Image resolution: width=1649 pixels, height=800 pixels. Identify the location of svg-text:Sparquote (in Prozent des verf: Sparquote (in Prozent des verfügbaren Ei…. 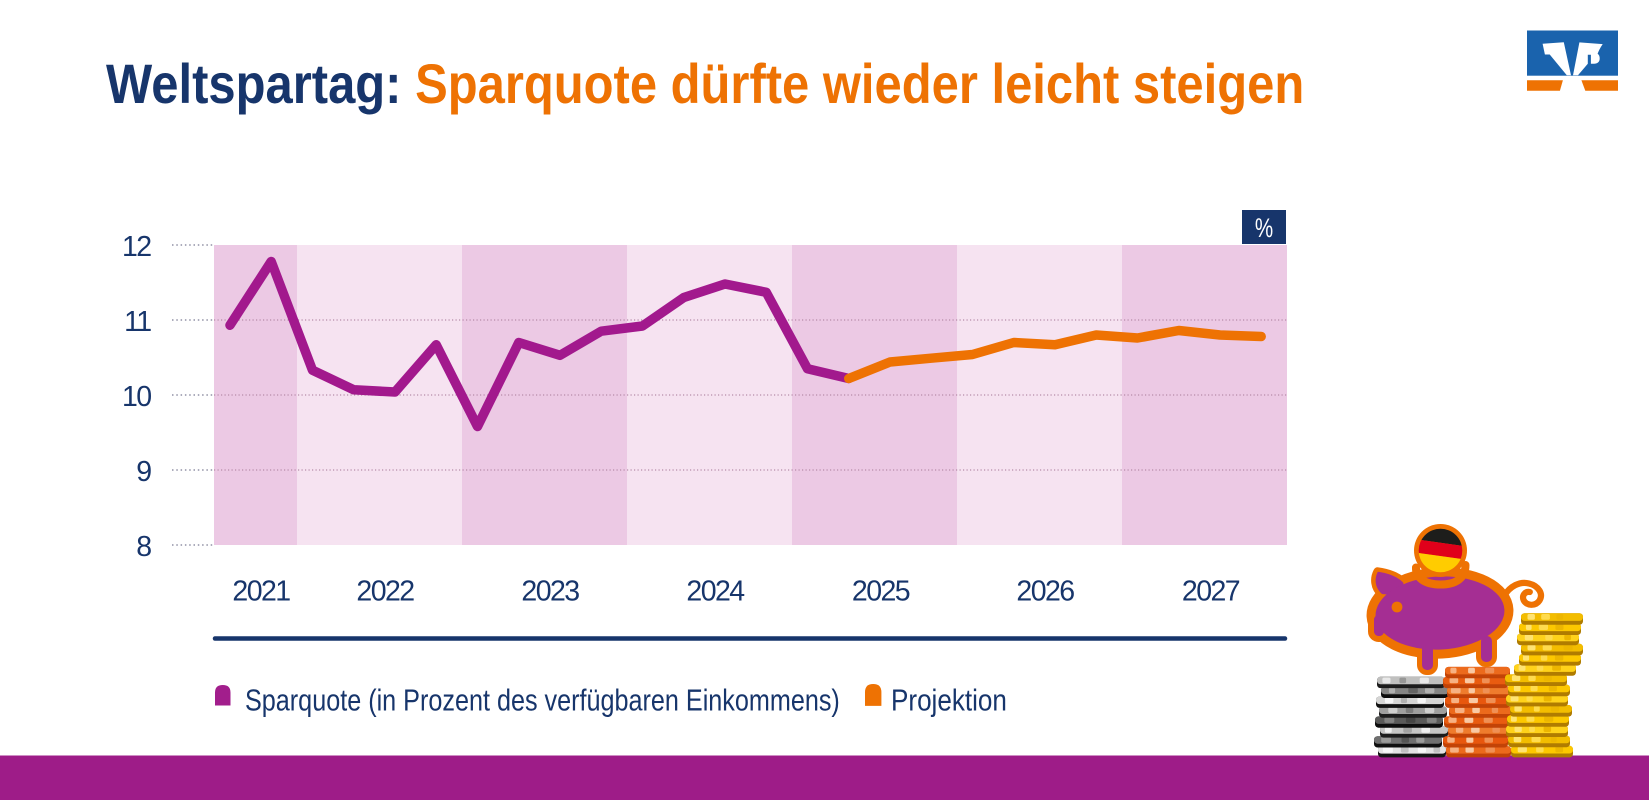
(542, 699).